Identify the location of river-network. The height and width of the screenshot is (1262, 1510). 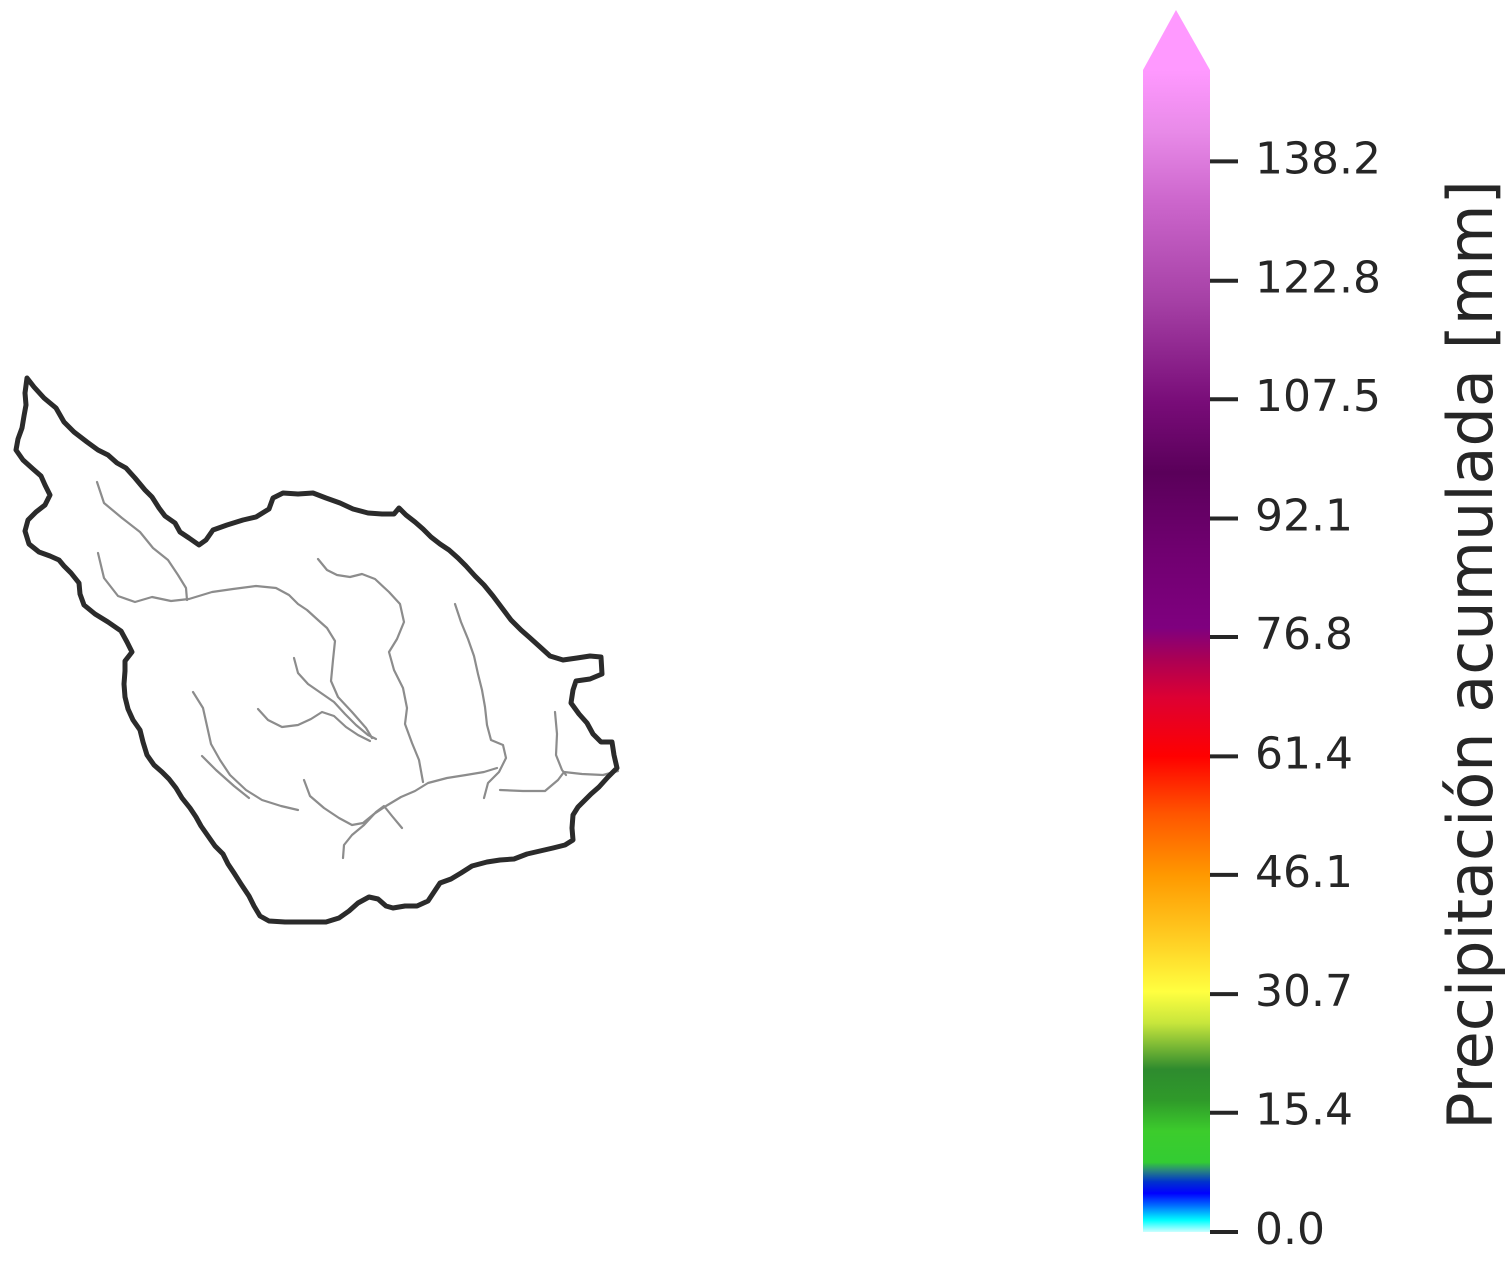
(357, 670).